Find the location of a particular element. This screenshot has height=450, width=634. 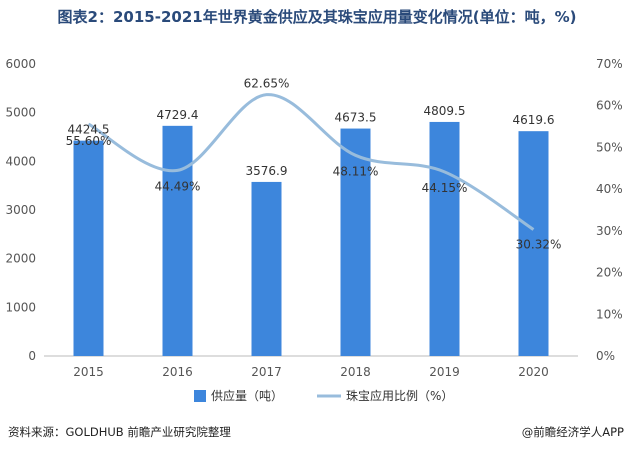

x-tick-label: 2019 is located at coordinates (444, 372).